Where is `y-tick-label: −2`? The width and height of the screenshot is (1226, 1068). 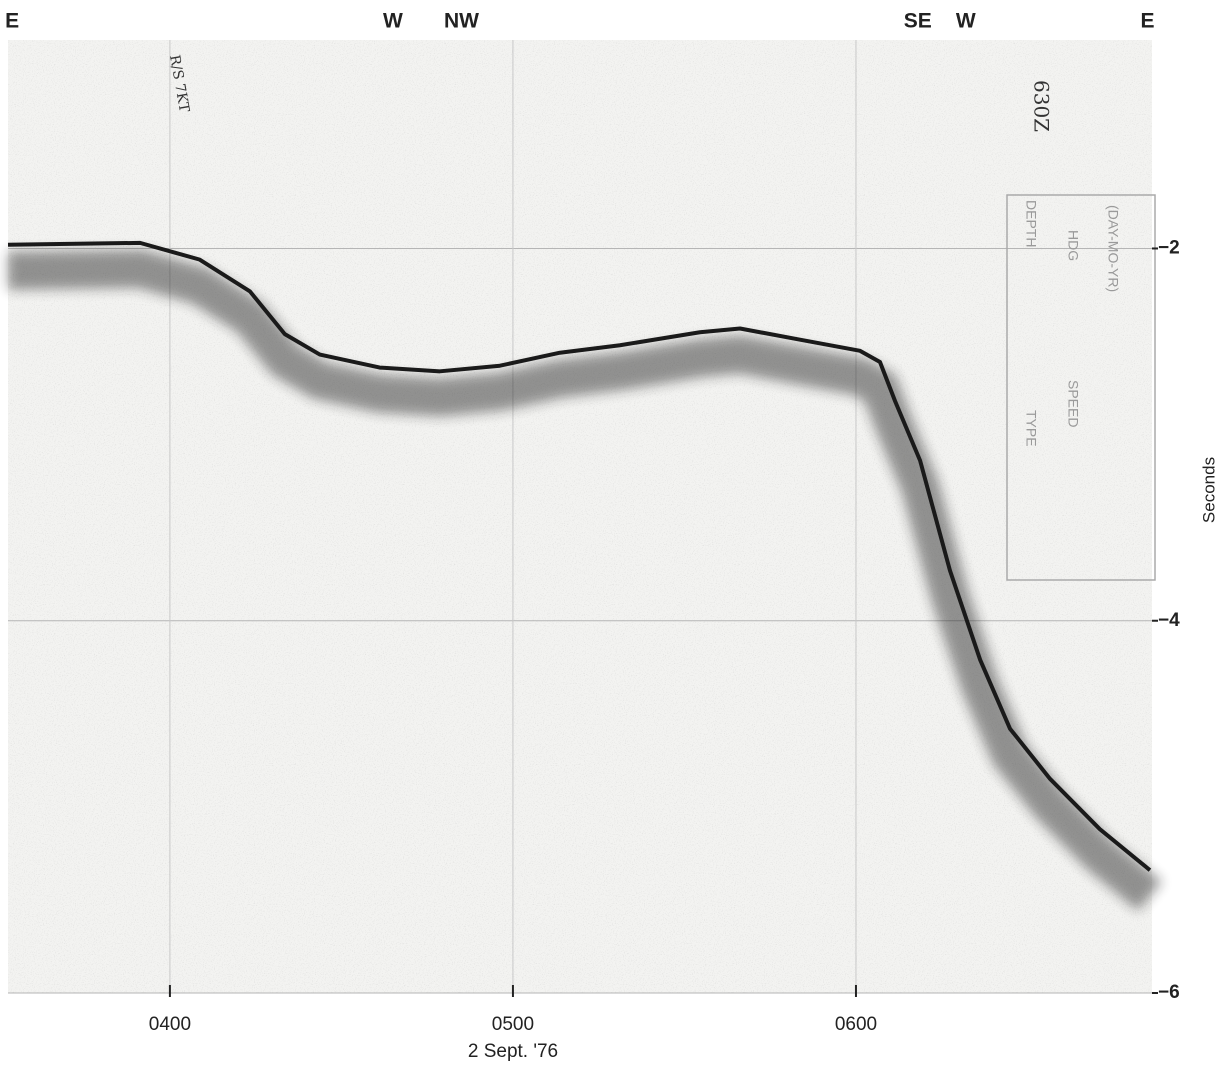
y-tick-label: −2 is located at coordinates (1169, 247).